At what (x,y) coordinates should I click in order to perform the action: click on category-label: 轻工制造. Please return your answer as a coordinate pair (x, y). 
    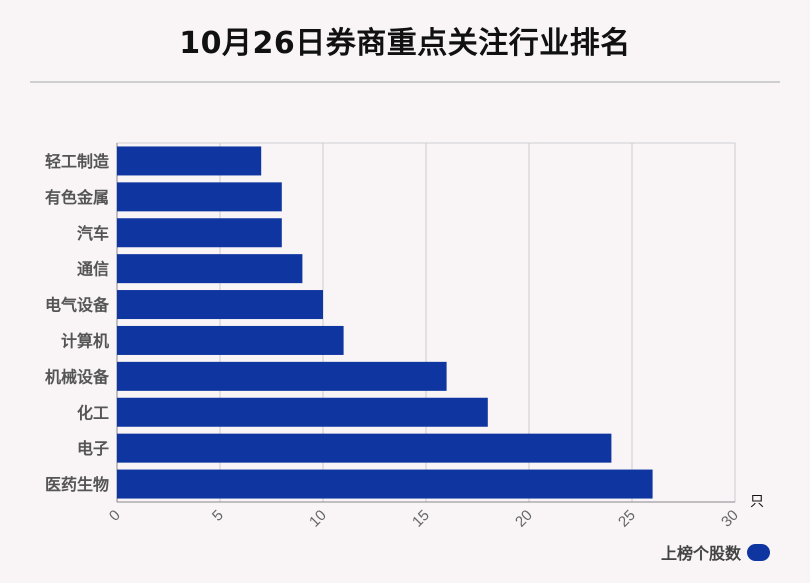
    Looking at the image, I should click on (77, 161).